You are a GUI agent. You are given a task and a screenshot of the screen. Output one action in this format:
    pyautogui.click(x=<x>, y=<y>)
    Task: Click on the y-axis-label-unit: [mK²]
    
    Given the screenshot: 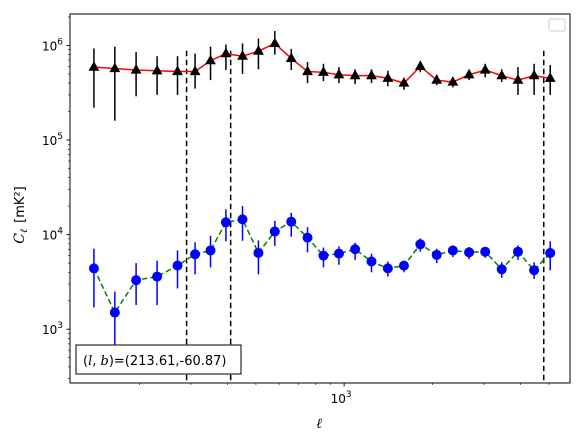 What is the action you would take?
    pyautogui.click(x=20, y=204)
    